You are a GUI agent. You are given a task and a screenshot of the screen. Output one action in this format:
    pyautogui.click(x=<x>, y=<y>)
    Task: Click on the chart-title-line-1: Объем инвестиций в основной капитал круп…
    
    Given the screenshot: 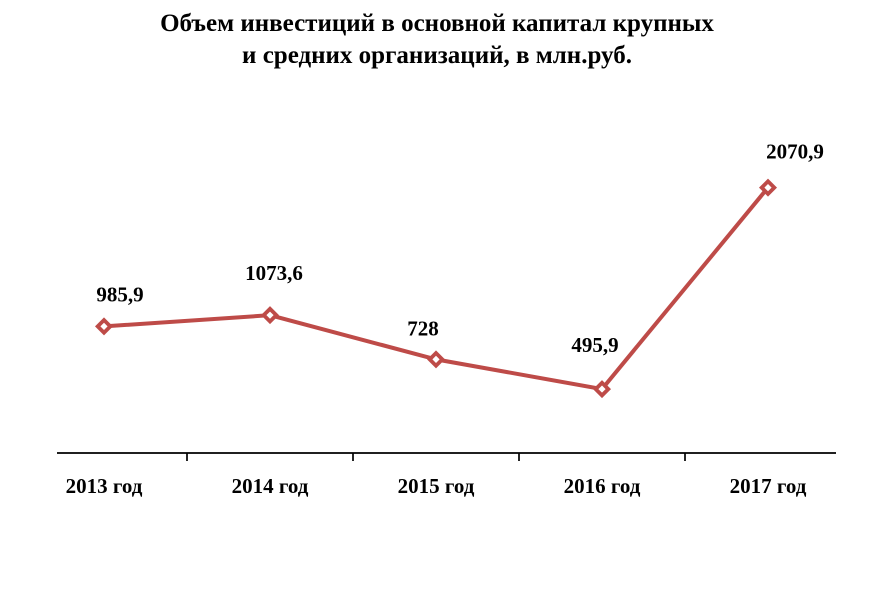 What is the action you would take?
    pyautogui.click(x=437, y=23)
    